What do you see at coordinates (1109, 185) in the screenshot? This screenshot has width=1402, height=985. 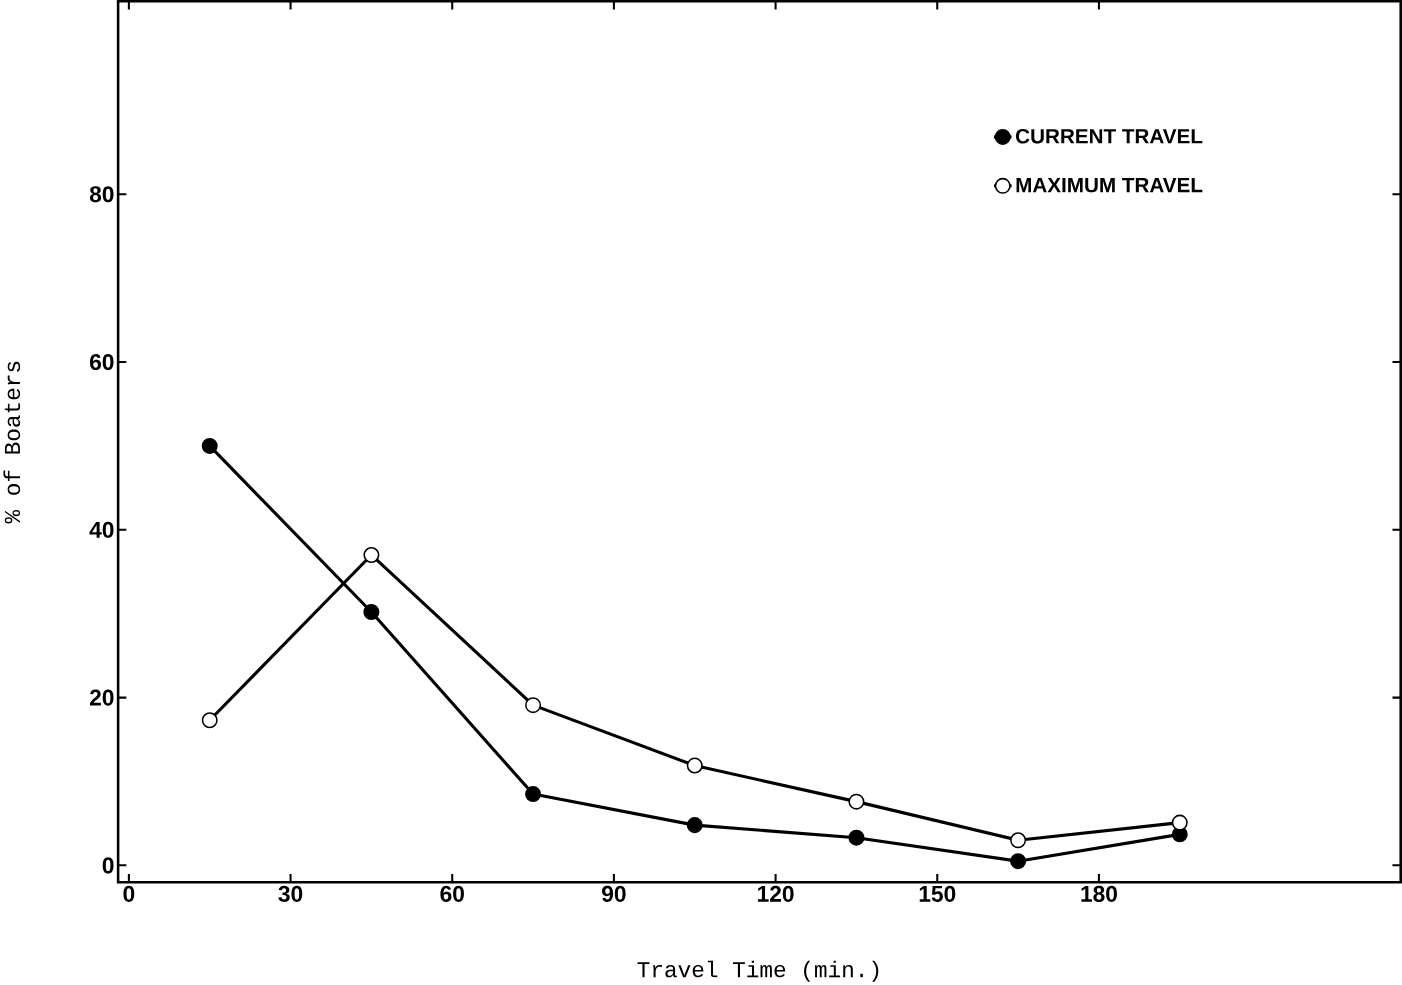 I see `legend-label: MAXIMUM TRAVEL` at bounding box center [1109, 185].